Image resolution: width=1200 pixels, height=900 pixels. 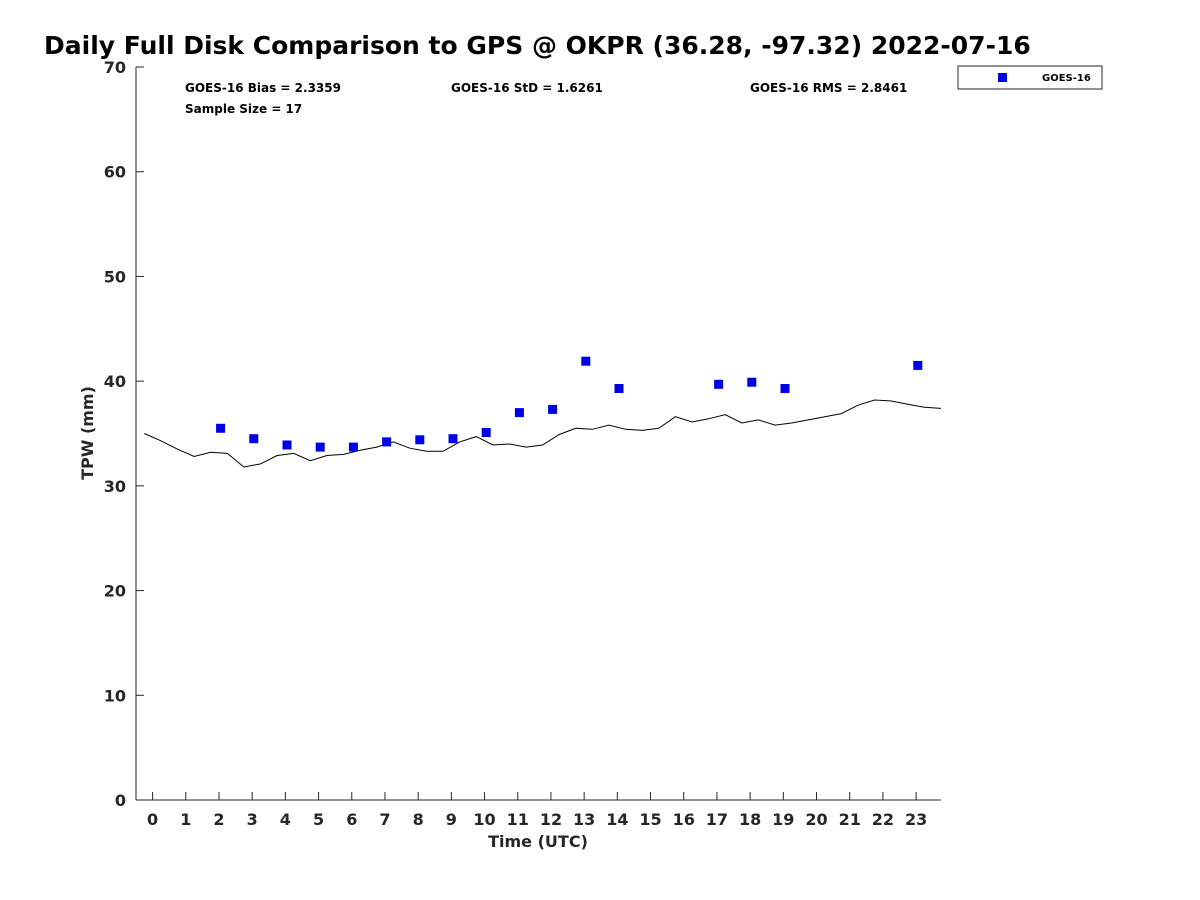 I want to click on x-tick-label: 1, so click(x=185, y=819).